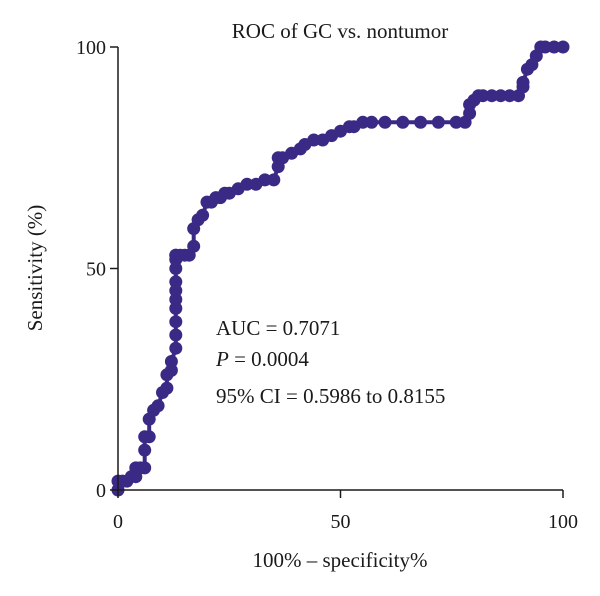 The width and height of the screenshot is (600, 596). Describe the element at coordinates (222, 359) in the screenshot. I see `p-label: P` at that location.